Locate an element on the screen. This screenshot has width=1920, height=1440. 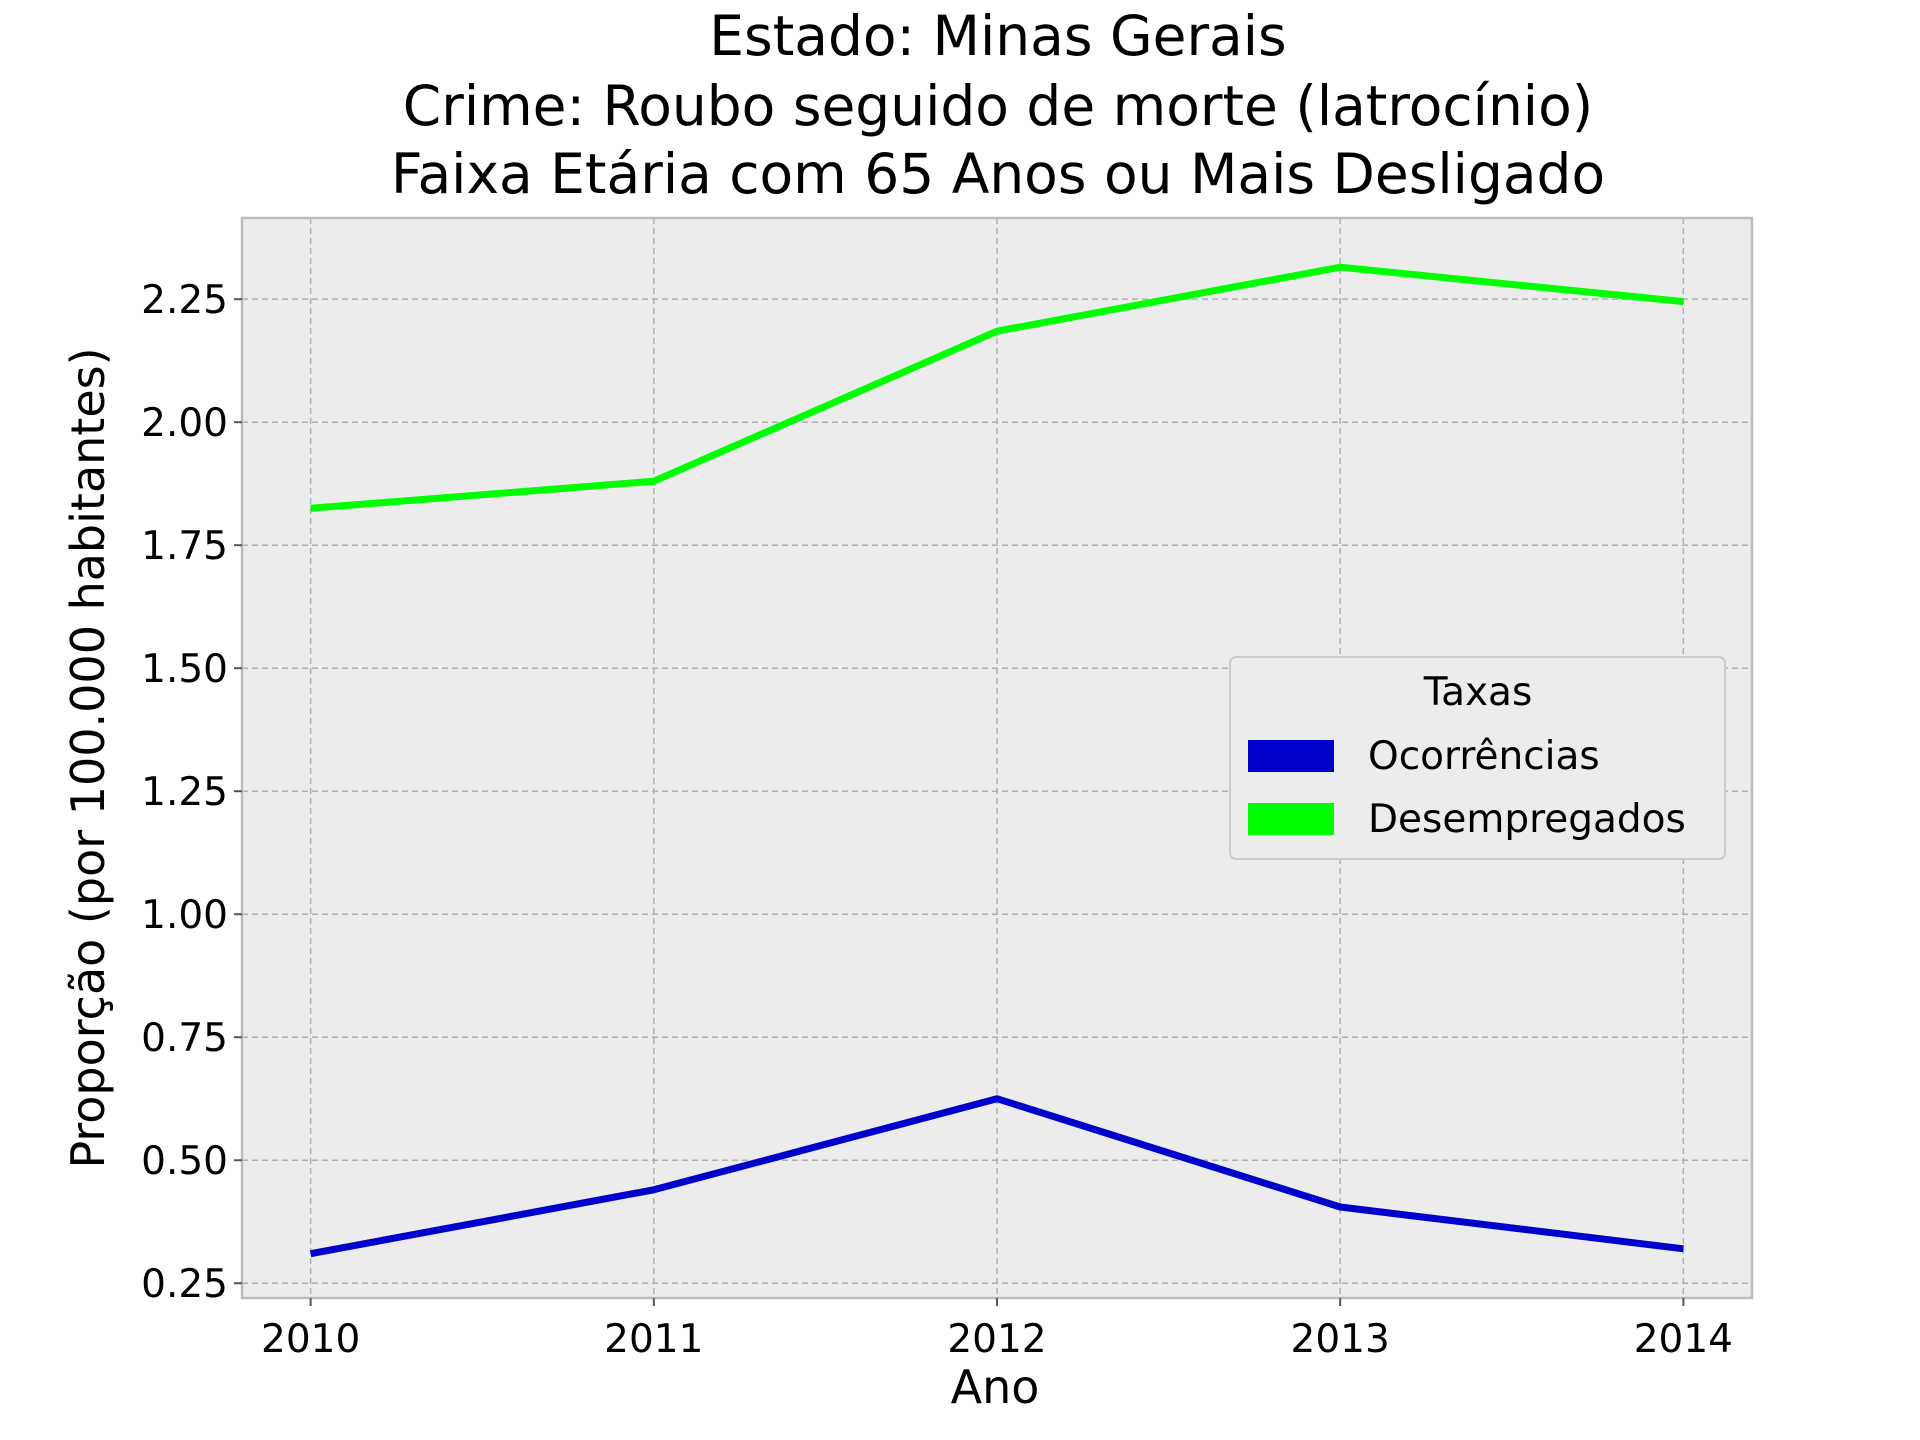
legend-title: Taxas is located at coordinates (1478, 692).